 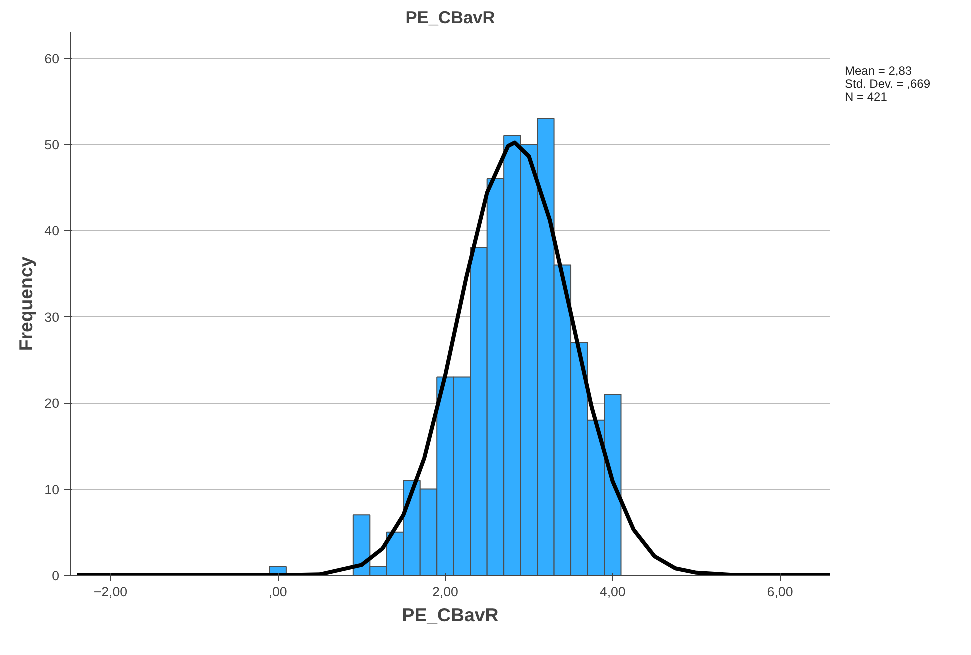 What do you see at coordinates (52, 145) in the screenshot?
I see `y-tick-label: 50` at bounding box center [52, 145].